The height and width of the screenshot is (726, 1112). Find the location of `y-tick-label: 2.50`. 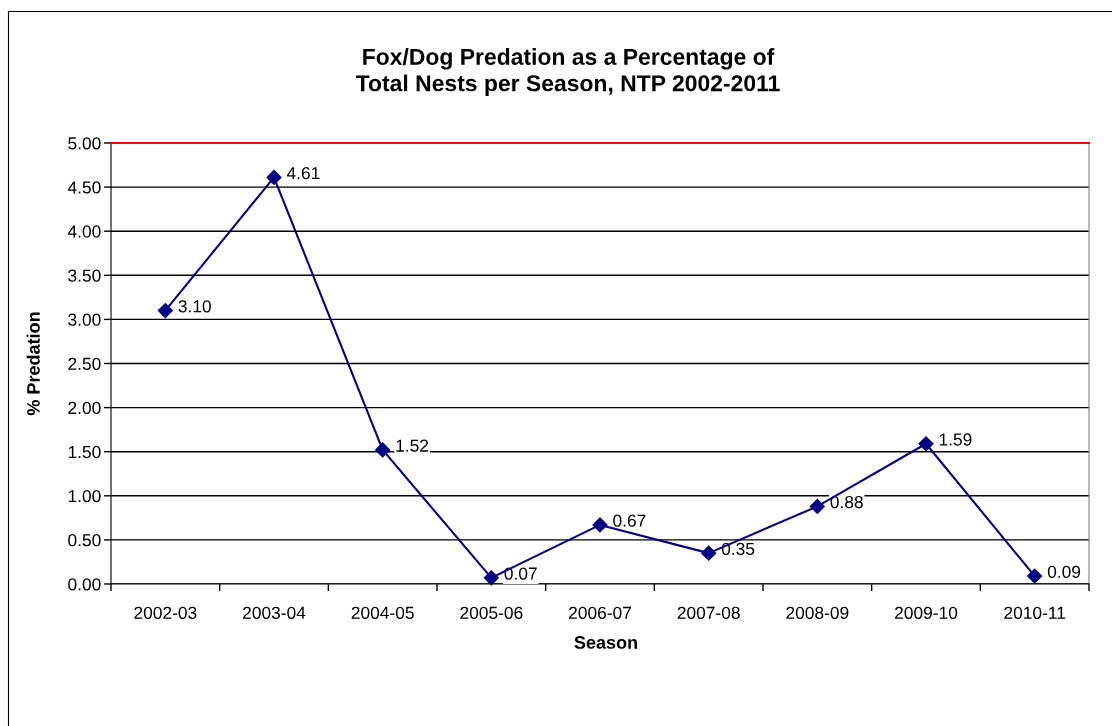

y-tick-label: 2.50 is located at coordinates (84, 363).